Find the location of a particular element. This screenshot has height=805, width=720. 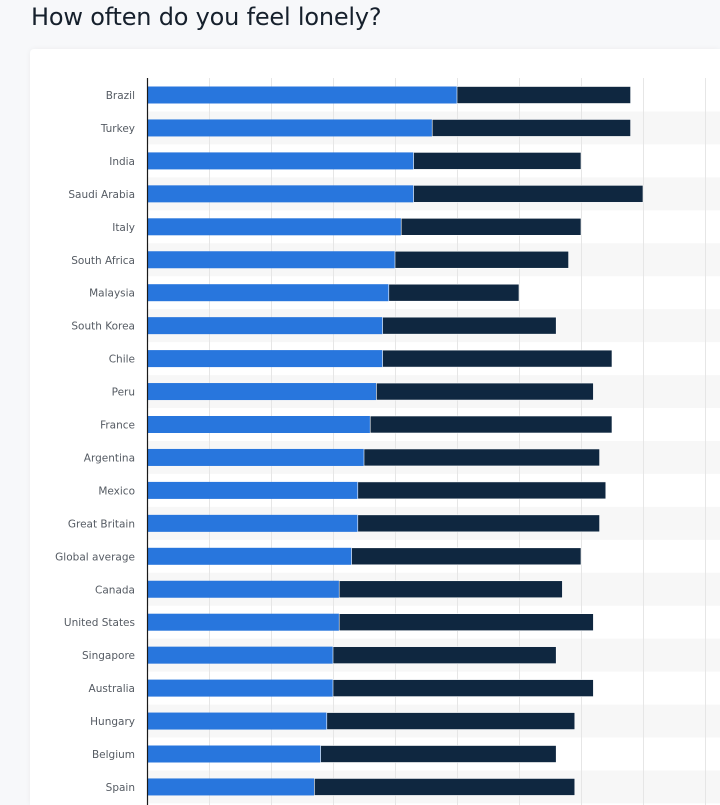

category-label: Mexico is located at coordinates (116, 491).